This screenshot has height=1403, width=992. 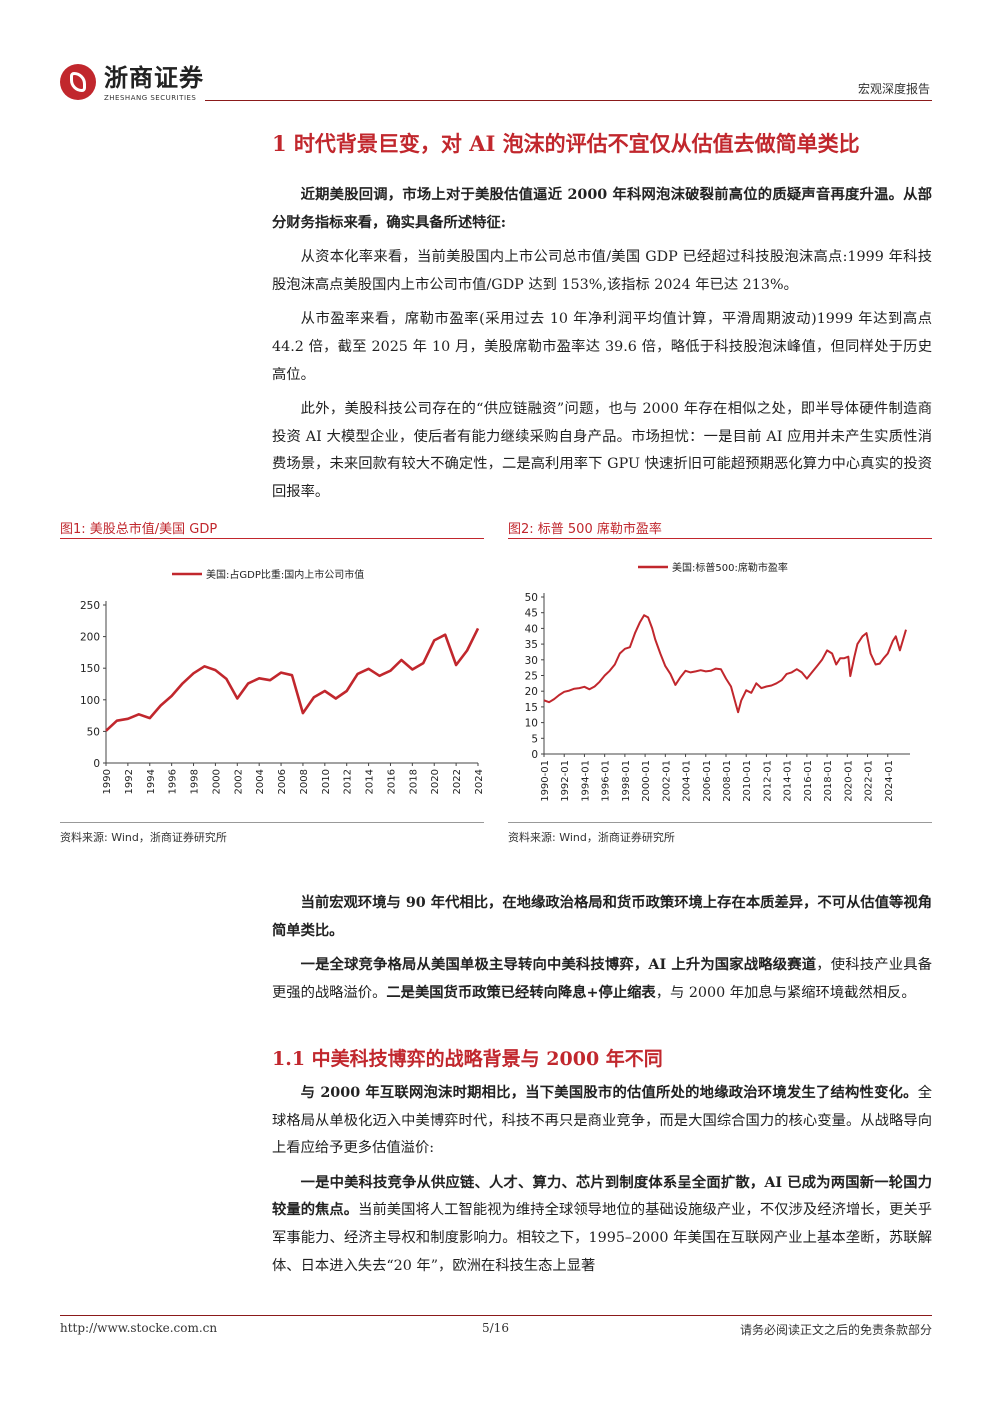 I want to click on x-tick-label: 2012-01, so click(x=767, y=781).